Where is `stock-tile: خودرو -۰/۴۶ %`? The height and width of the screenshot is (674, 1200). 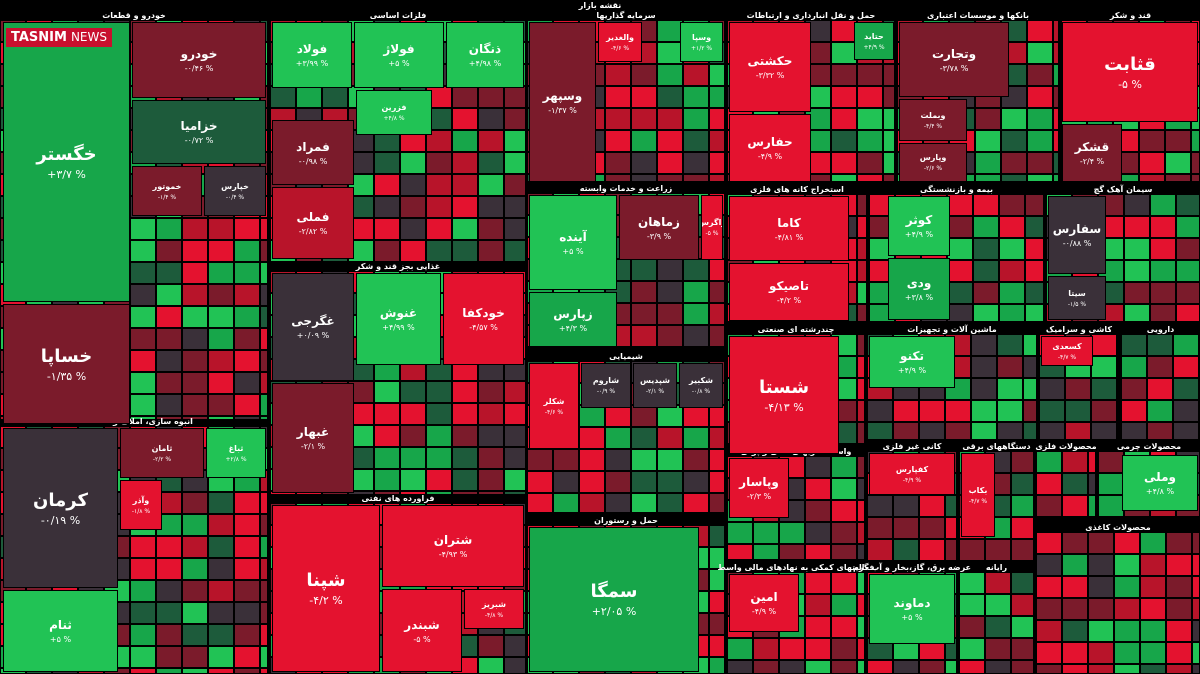
stock-tile: خودرو -۰/۴۶ % is located at coordinates (199, 60).